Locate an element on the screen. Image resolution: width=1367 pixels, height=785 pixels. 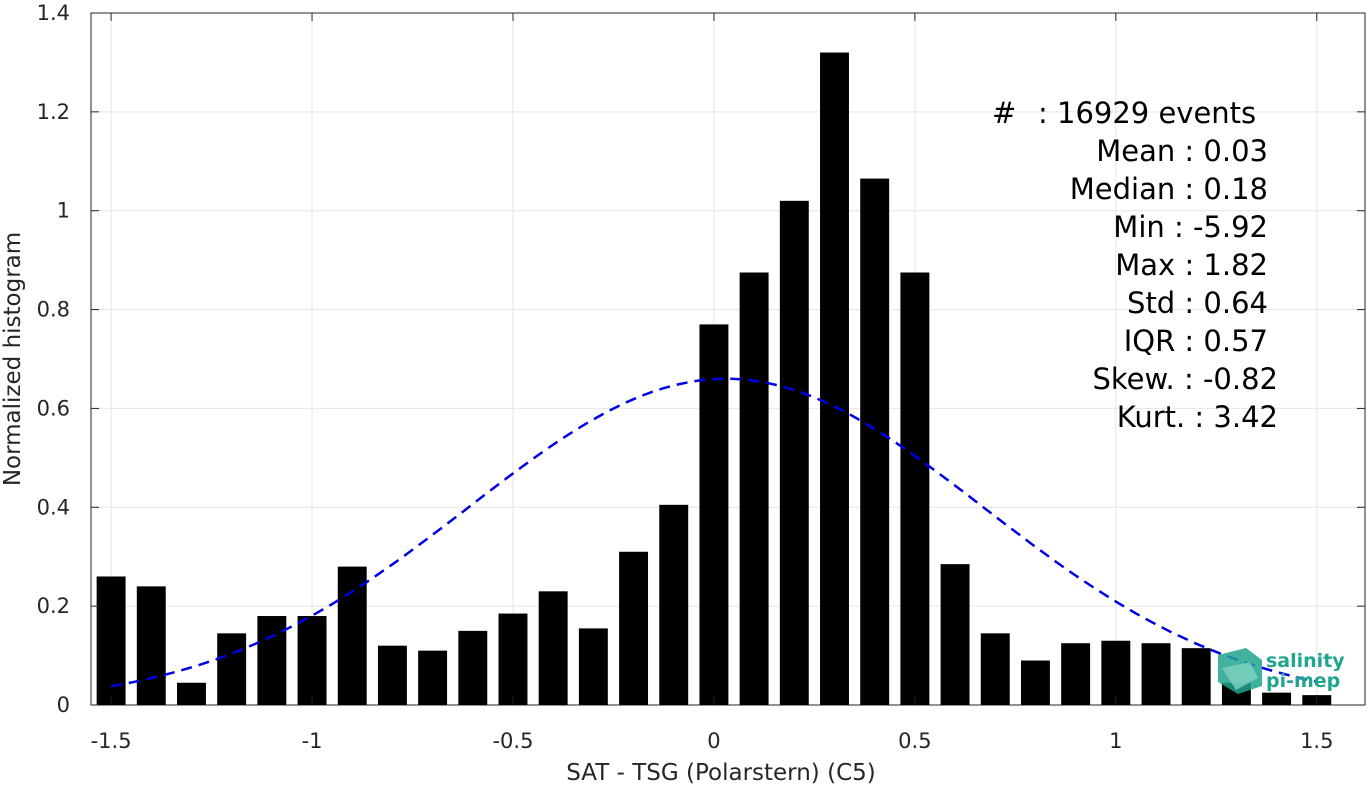
stat-line: Kurt. : 3.42 is located at coordinates (1197, 417).